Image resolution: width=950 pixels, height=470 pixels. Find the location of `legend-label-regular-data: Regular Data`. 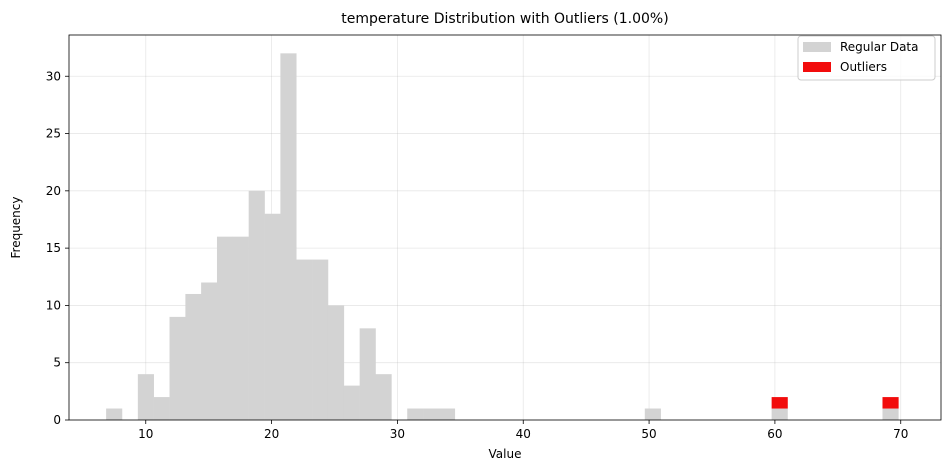

legend-label-regular-data: Regular Data is located at coordinates (879, 47).